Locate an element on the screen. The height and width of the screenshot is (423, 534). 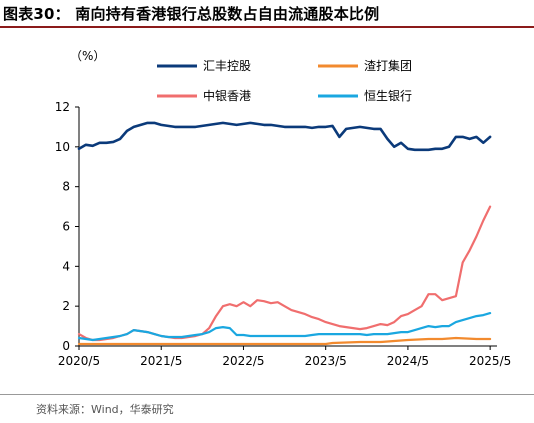
x-tick-label: 2023/5 is located at coordinates (326, 361).